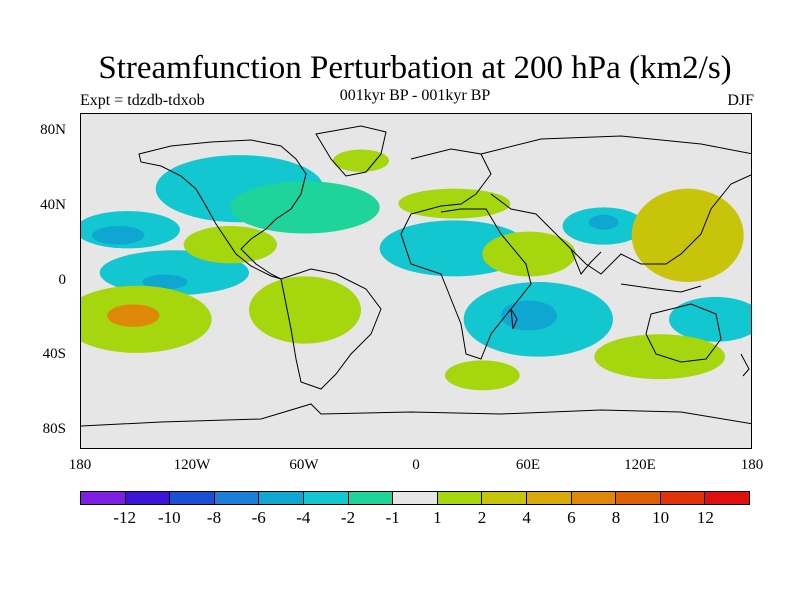 Image resolution: width=800 pixels, height=600 pixels. I want to click on coastline-madagascar, so click(514, 319).